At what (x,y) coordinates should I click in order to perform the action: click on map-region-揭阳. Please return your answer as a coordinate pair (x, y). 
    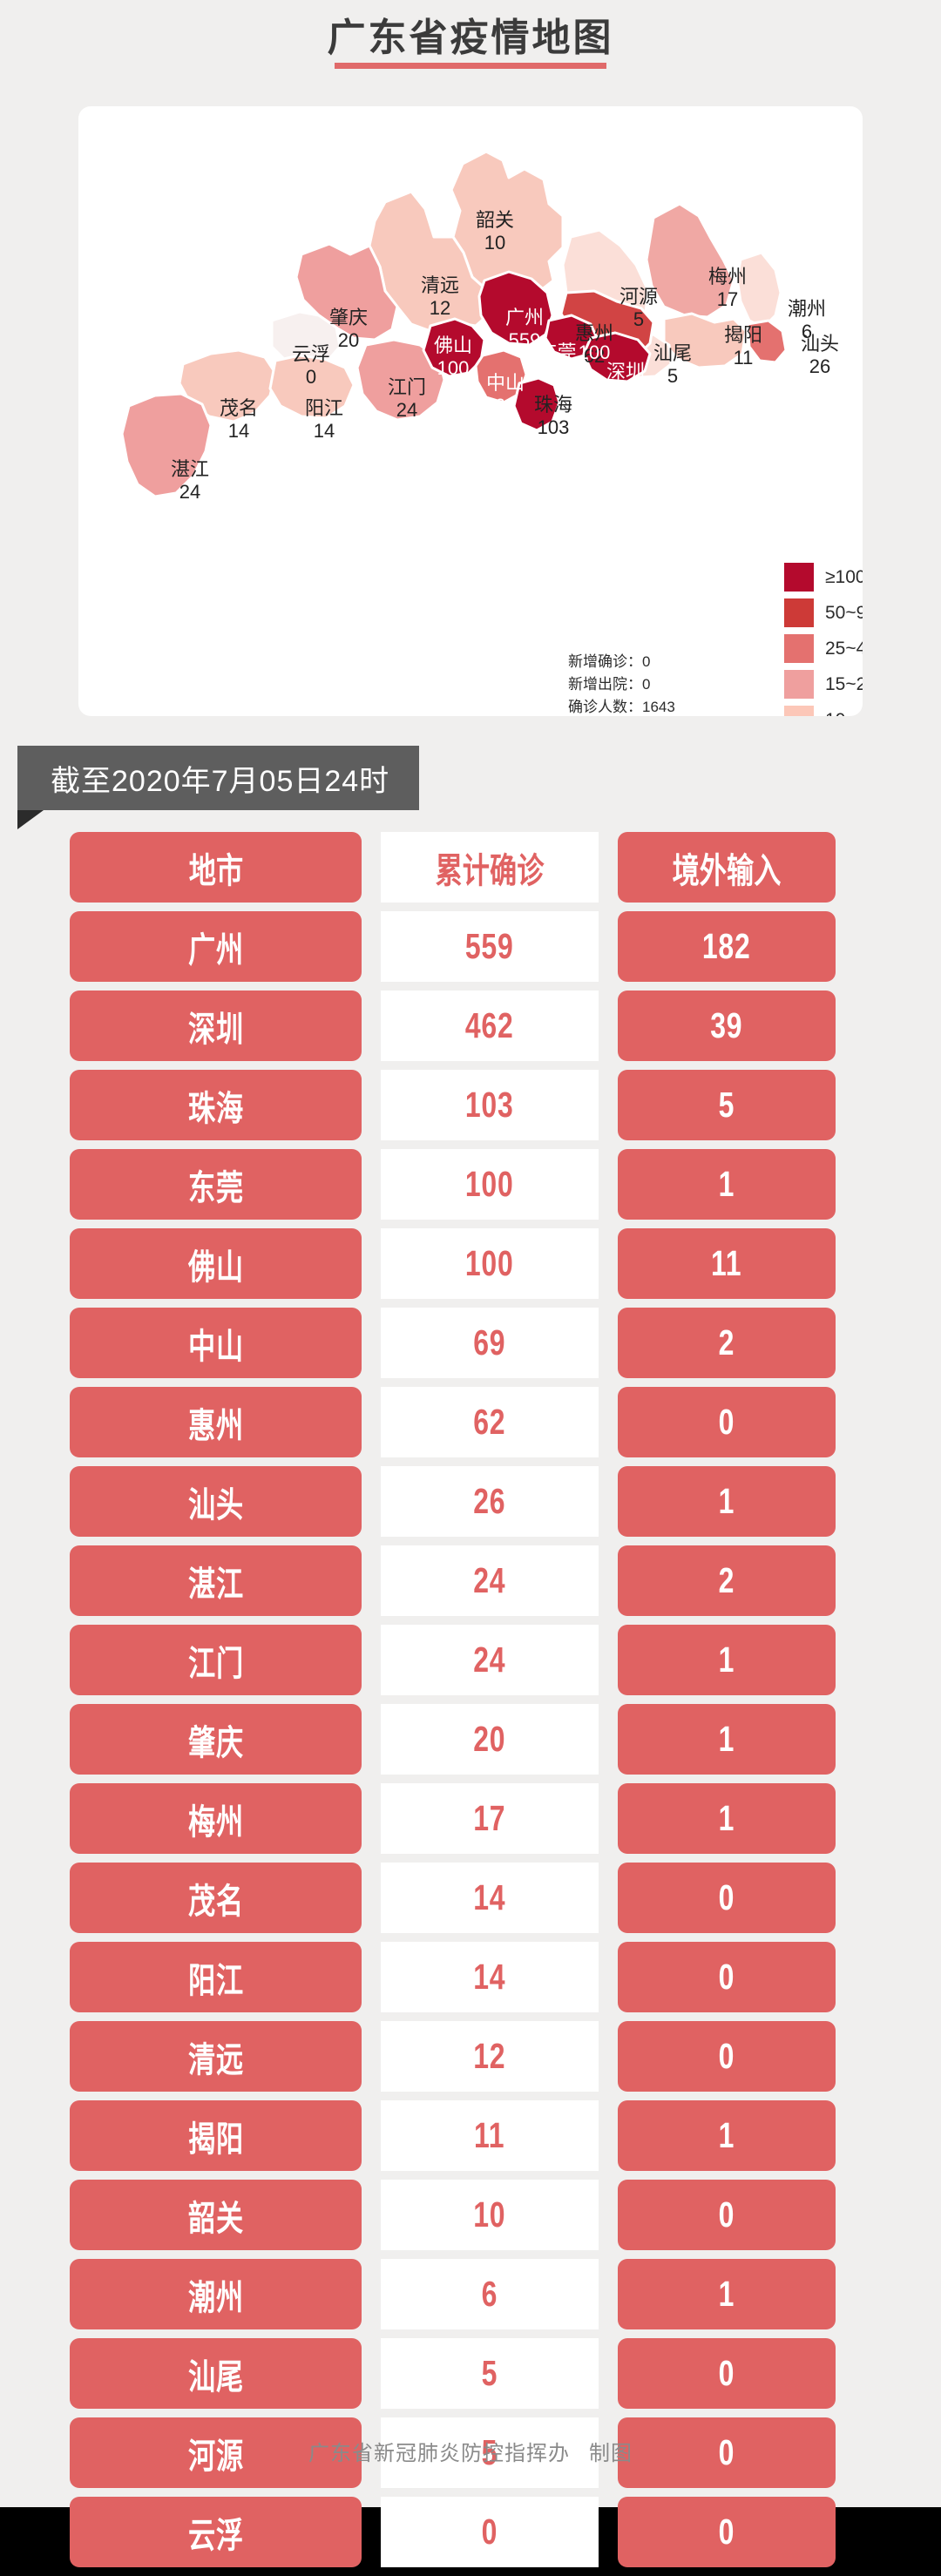
    Looking at the image, I should click on (705, 340).